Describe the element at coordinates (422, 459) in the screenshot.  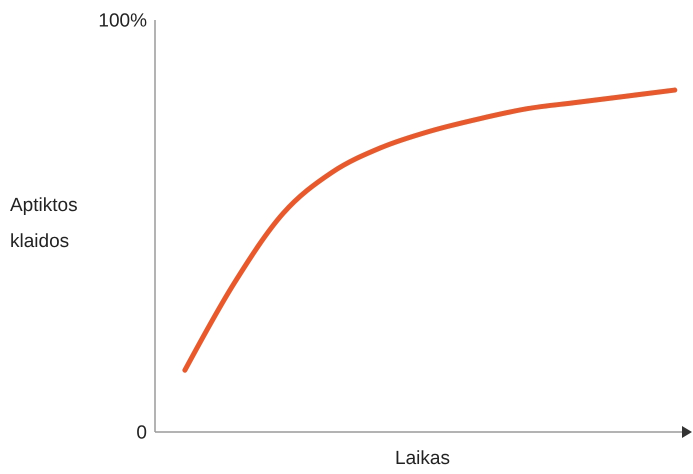
I see `x-axis-title: Laikas` at that location.